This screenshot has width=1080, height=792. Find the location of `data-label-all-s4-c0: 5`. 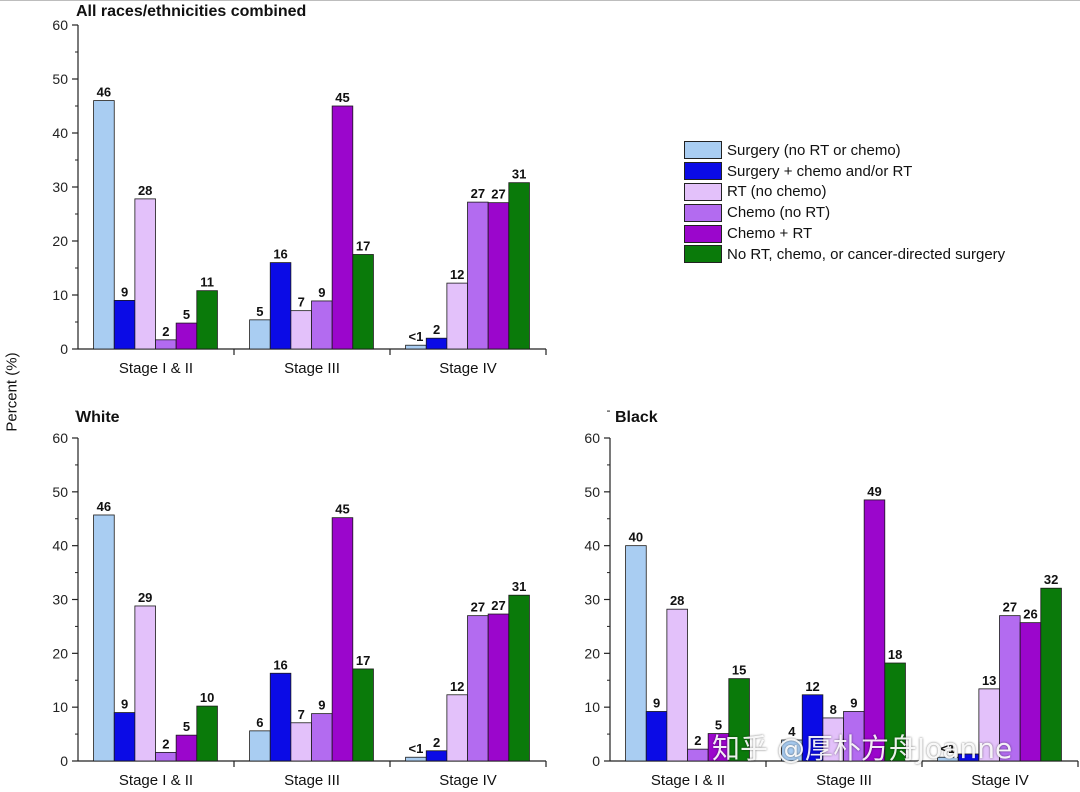

data-label-all-s4-c0: 5 is located at coordinates (186, 314).